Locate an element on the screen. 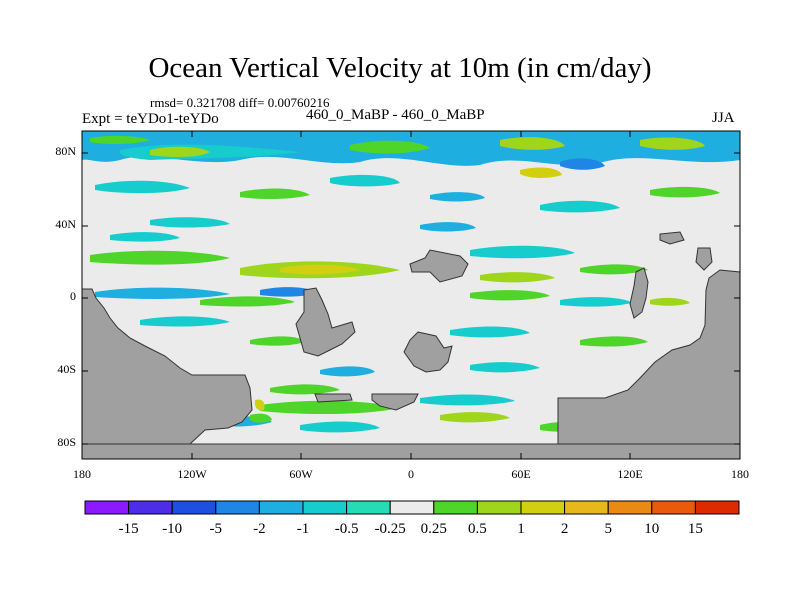 This screenshot has width=800, height=600. lon-label-60e: 60E is located at coordinates (520, 474).